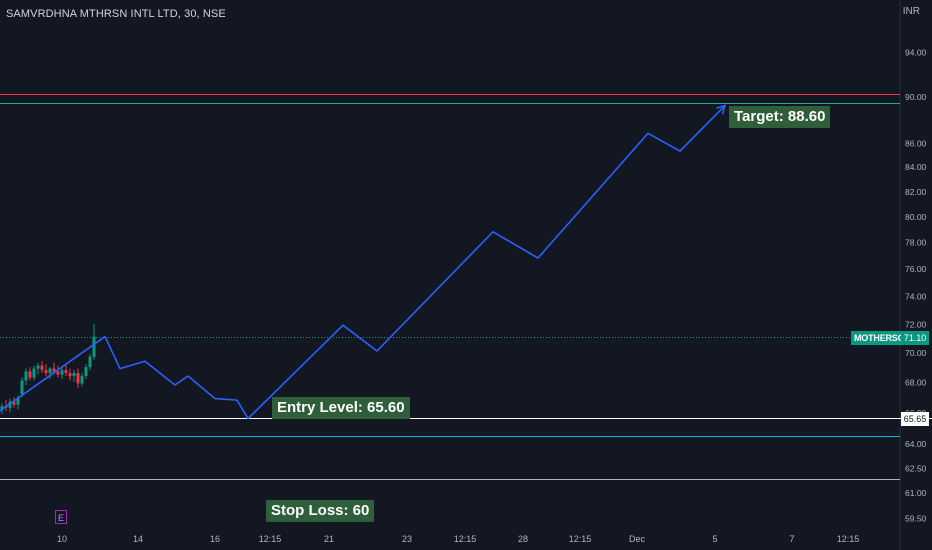 This screenshot has height=550, width=932. Describe the element at coordinates (916, 243) in the screenshot. I see `y-tick-label: 78.00` at that location.